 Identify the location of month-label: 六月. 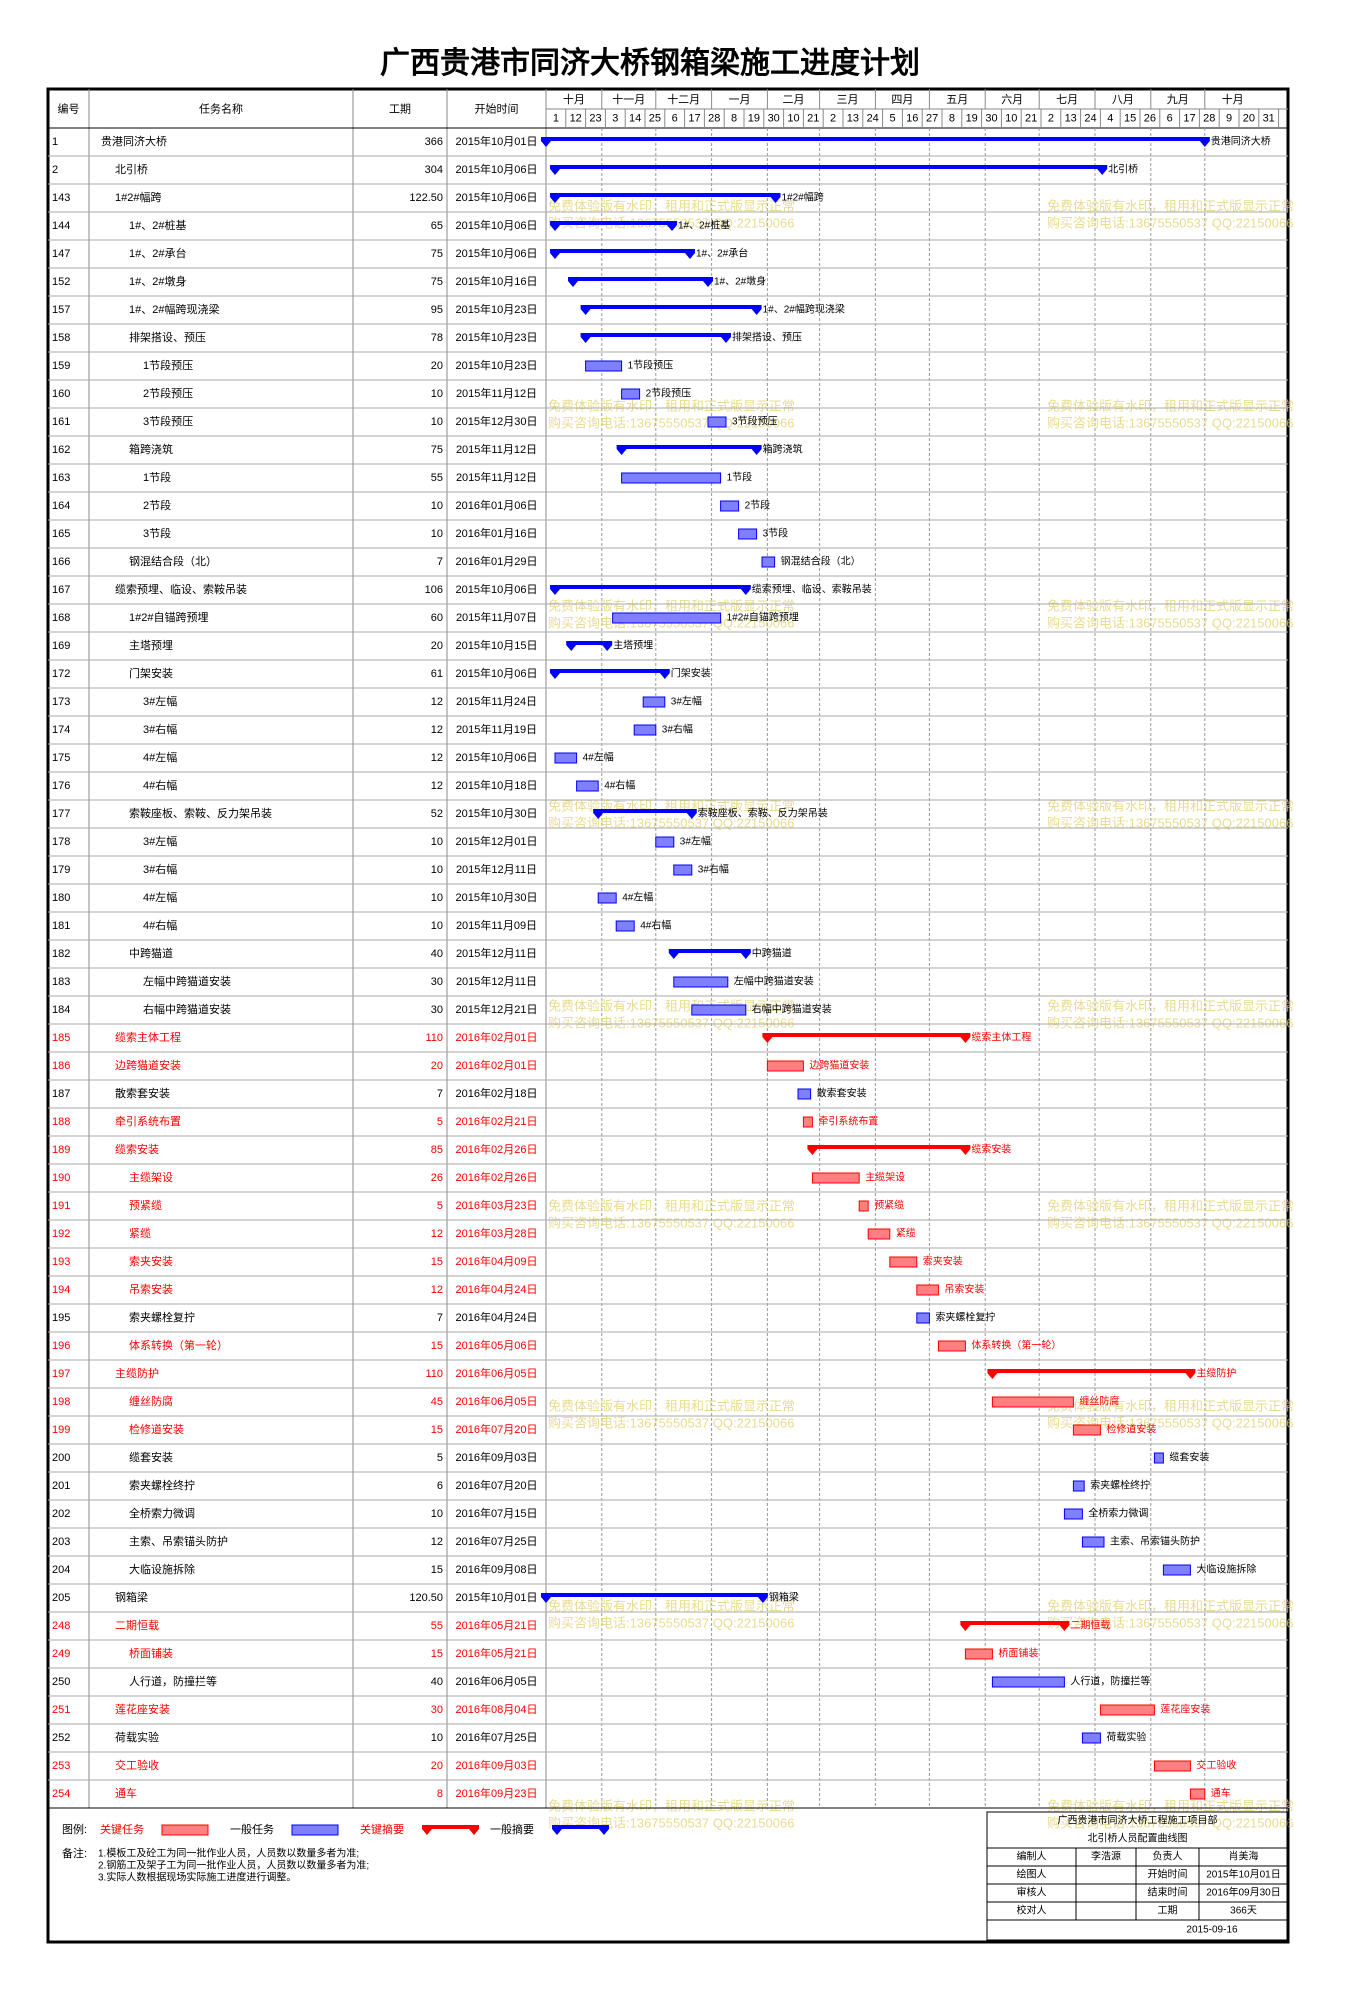
(1012, 99).